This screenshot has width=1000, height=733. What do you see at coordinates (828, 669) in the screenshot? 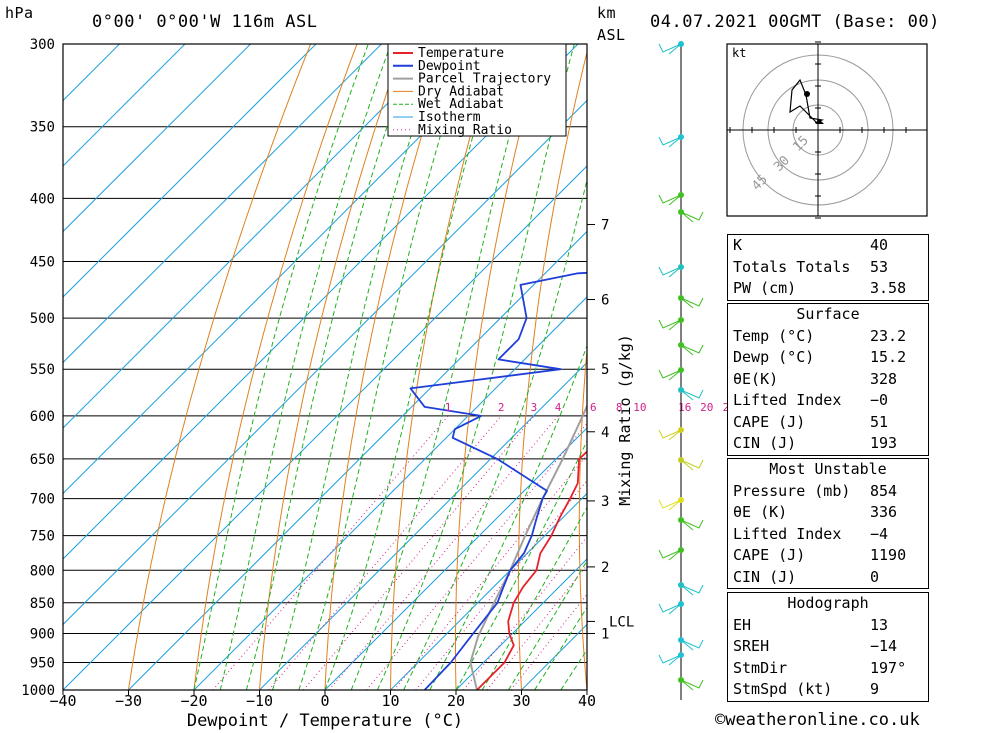
I see `hodograph-row: StmDir 197°` at bounding box center [828, 669].